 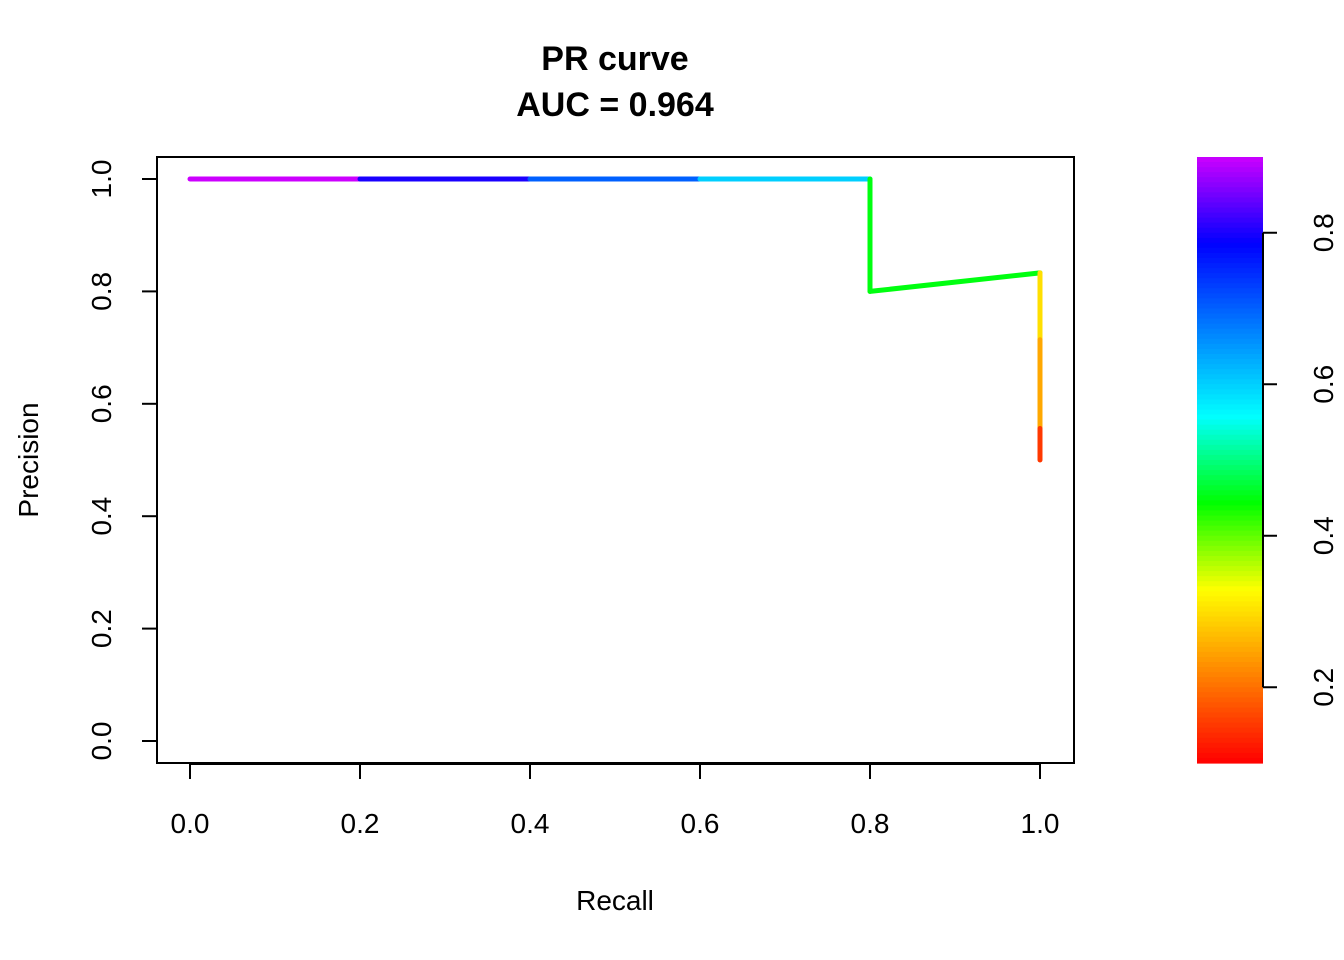 What do you see at coordinates (1268, 460) in the screenshot?
I see `colorbar: 0.2 0.4 0.6 0.8` at bounding box center [1268, 460].